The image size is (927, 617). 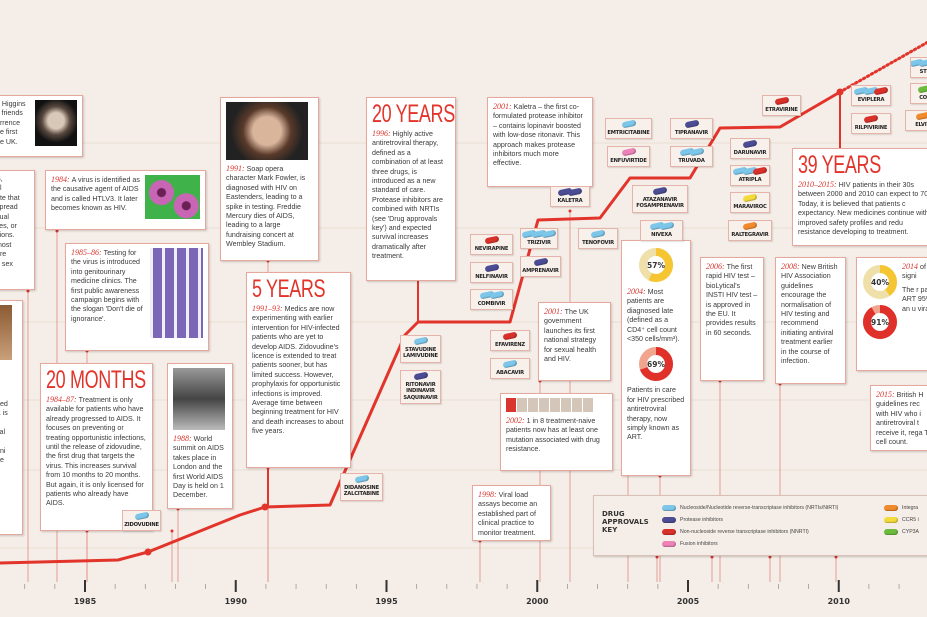 I want to click on drug-name: EVIPLERA, so click(x=871, y=100).